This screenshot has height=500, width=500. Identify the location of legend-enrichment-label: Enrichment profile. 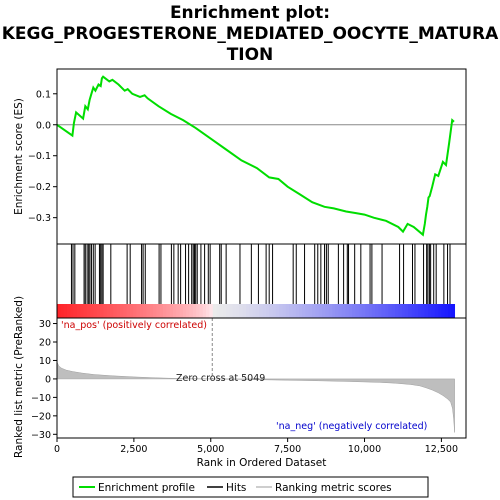
(146, 488).